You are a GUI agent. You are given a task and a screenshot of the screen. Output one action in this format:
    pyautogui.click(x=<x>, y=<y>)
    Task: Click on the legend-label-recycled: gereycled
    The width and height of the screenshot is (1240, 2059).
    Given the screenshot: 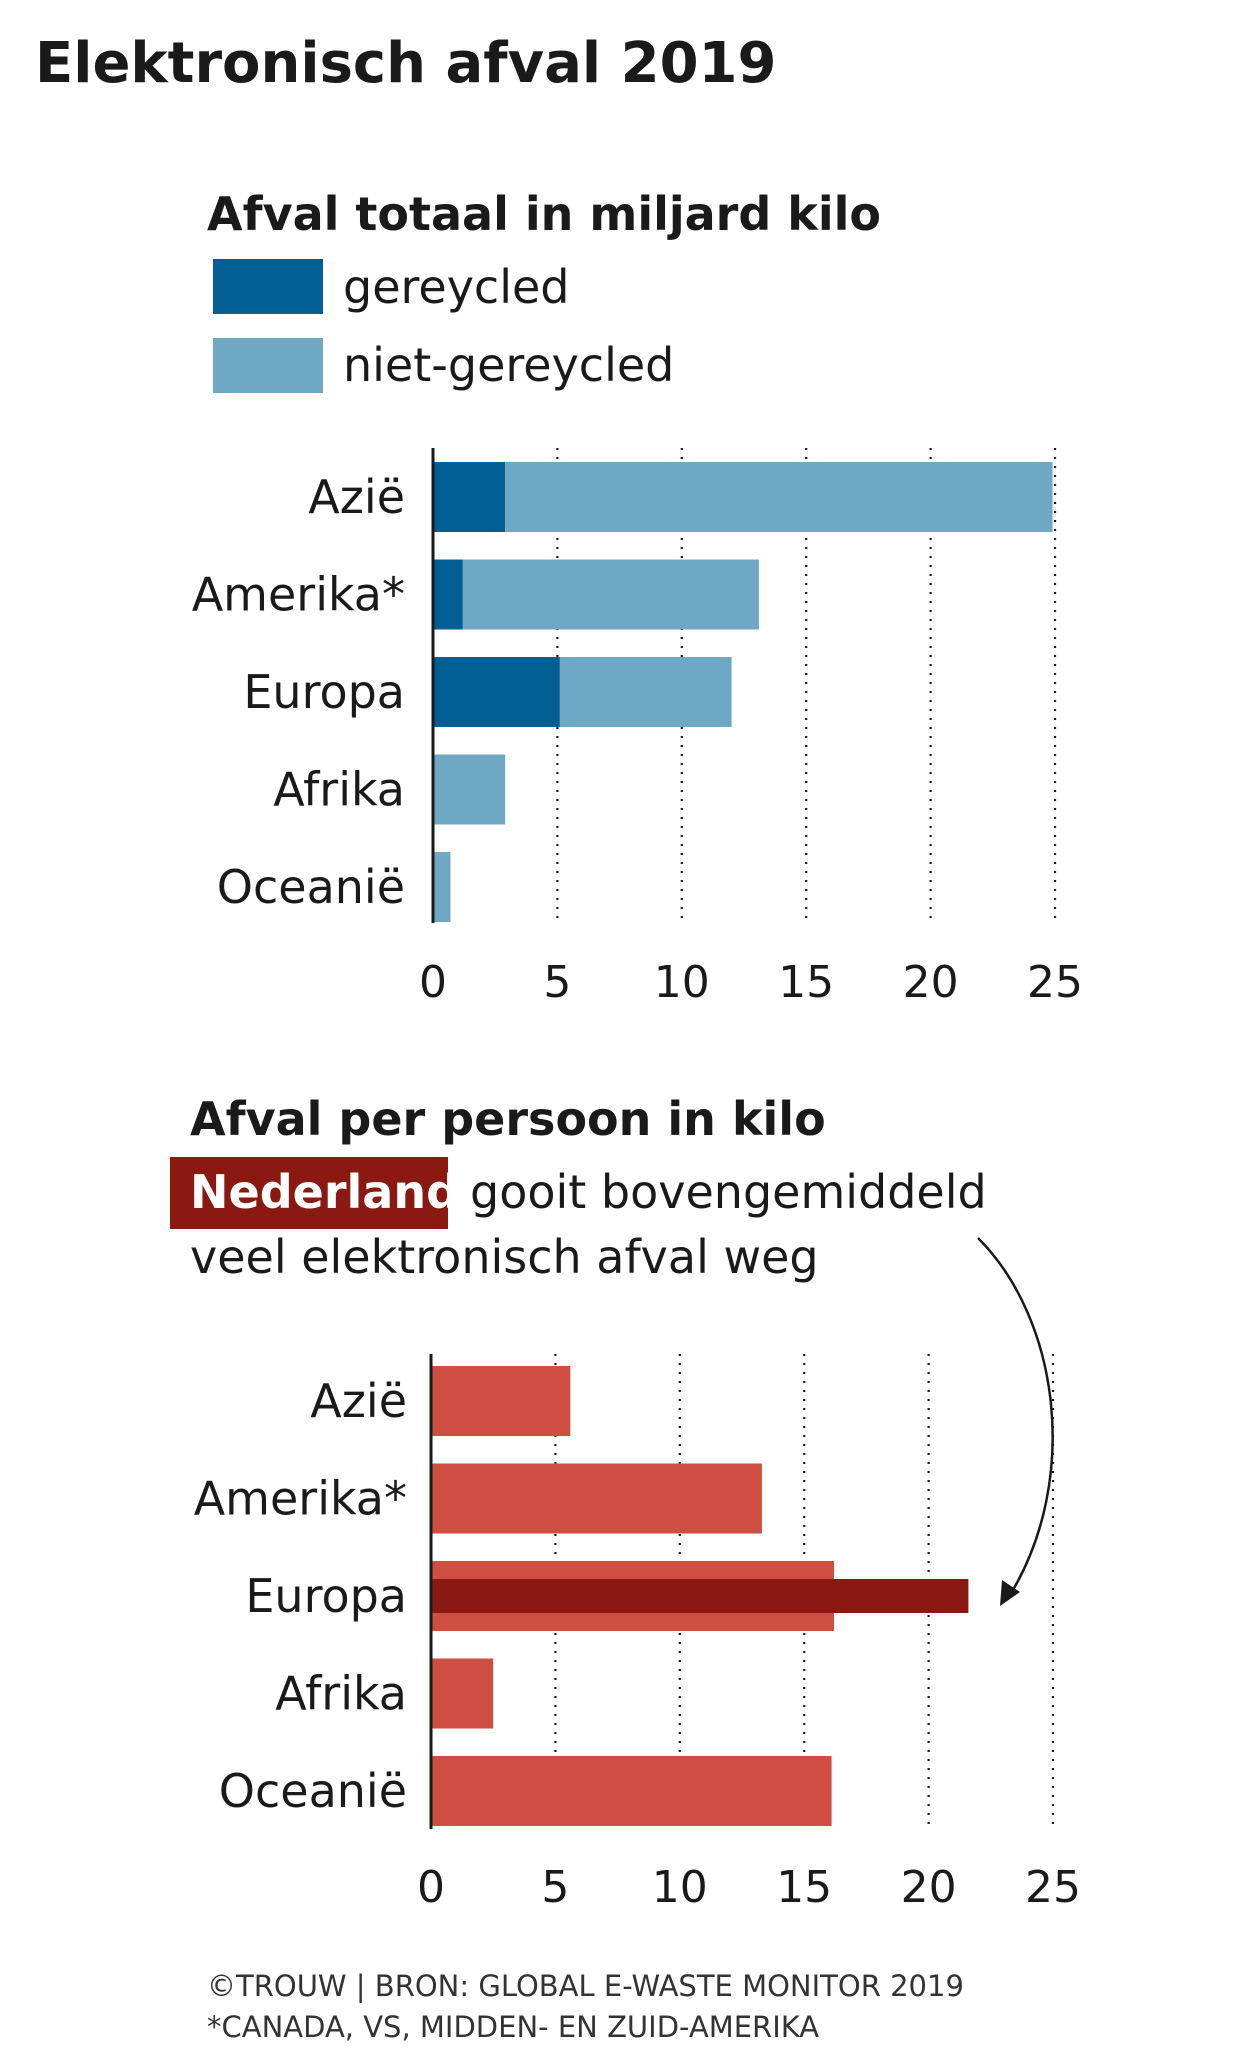 What is the action you would take?
    pyautogui.click(x=456, y=287)
    